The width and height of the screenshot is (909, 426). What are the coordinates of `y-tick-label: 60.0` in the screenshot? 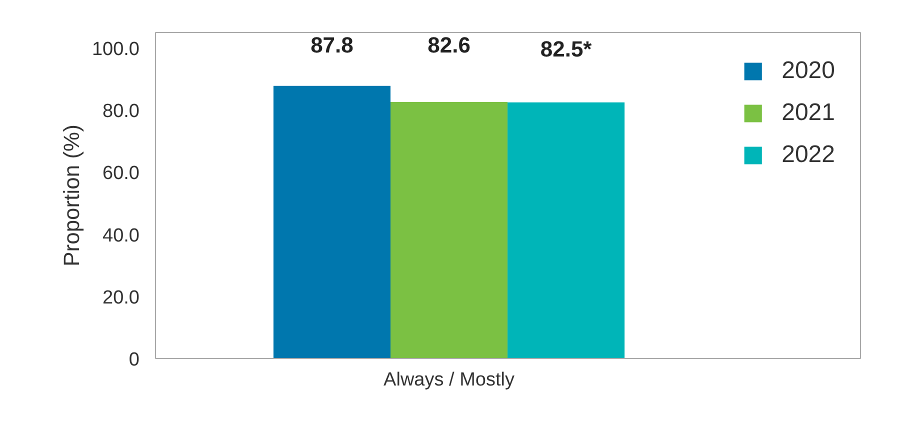 It's located at (121, 173).